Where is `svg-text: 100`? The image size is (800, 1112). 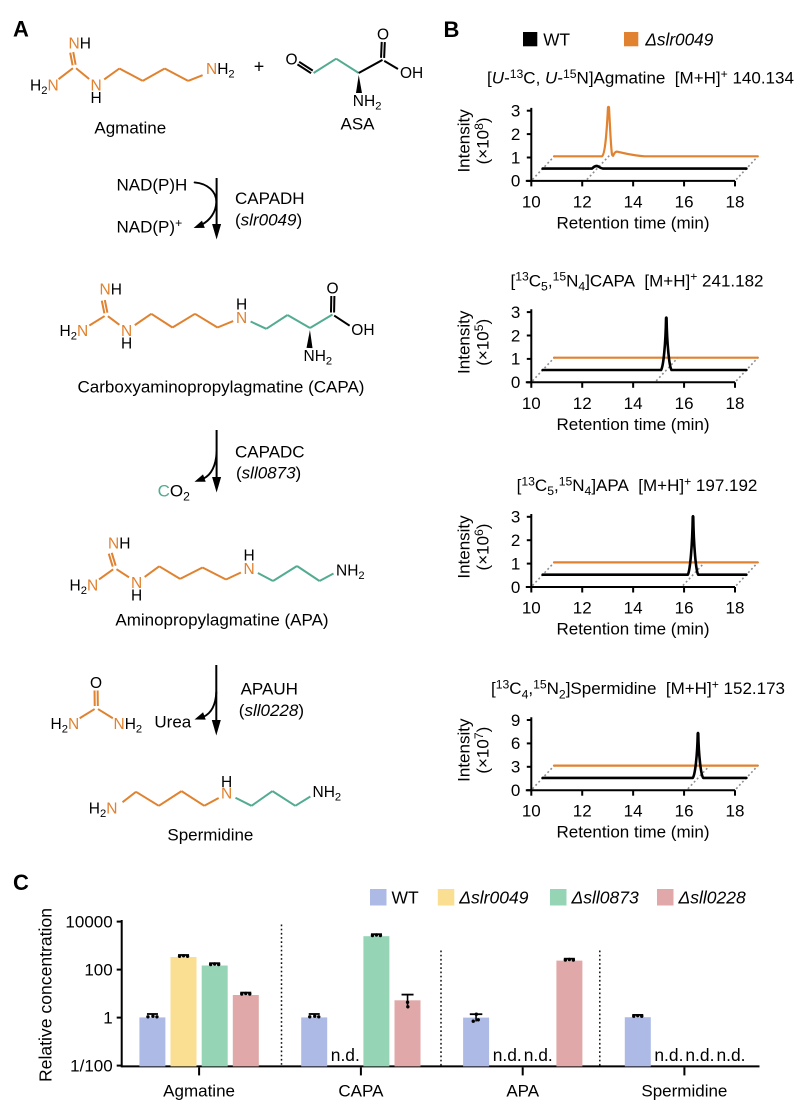
svg-text: 100 is located at coordinates (98, 970).